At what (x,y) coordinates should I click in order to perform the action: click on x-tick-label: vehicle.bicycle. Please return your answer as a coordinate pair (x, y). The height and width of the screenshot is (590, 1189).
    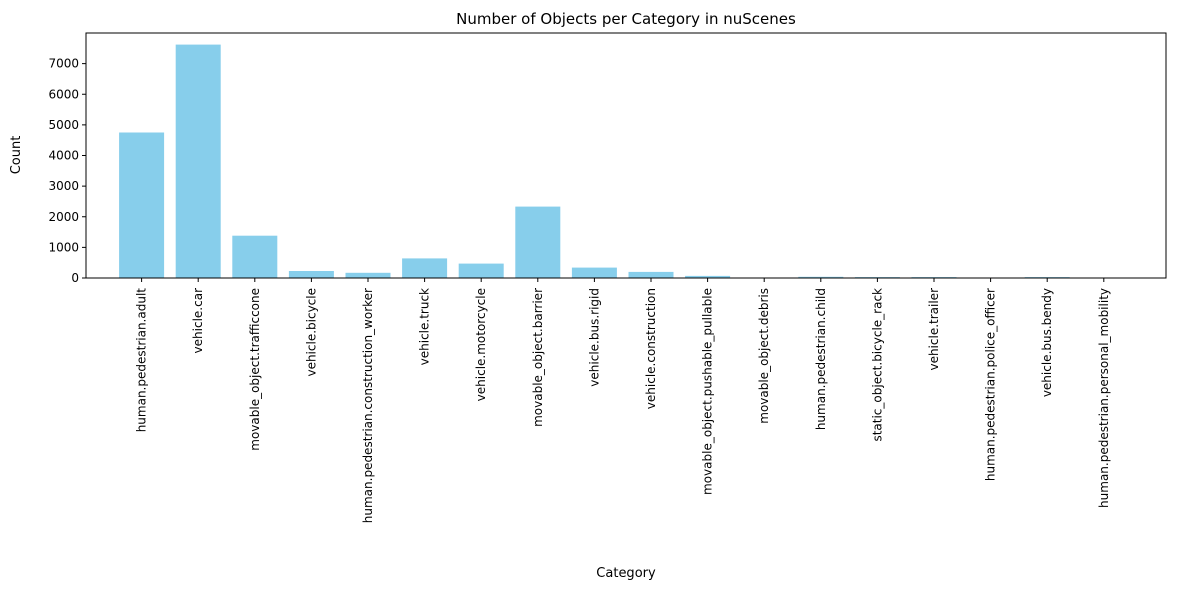
    Looking at the image, I should click on (311, 332).